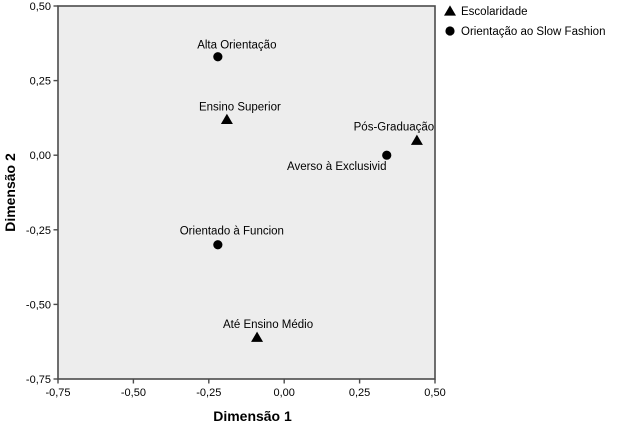 The image size is (630, 429). I want to click on x-tick-label: -0,75, so click(57, 393).